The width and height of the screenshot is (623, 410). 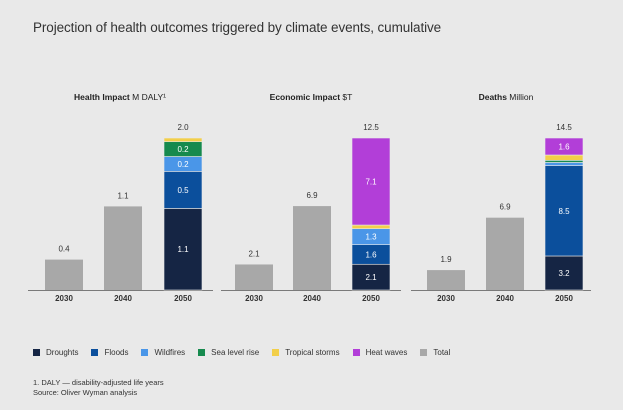 I want to click on panel-title: Health Impact M DALY¹, so click(x=120, y=97).